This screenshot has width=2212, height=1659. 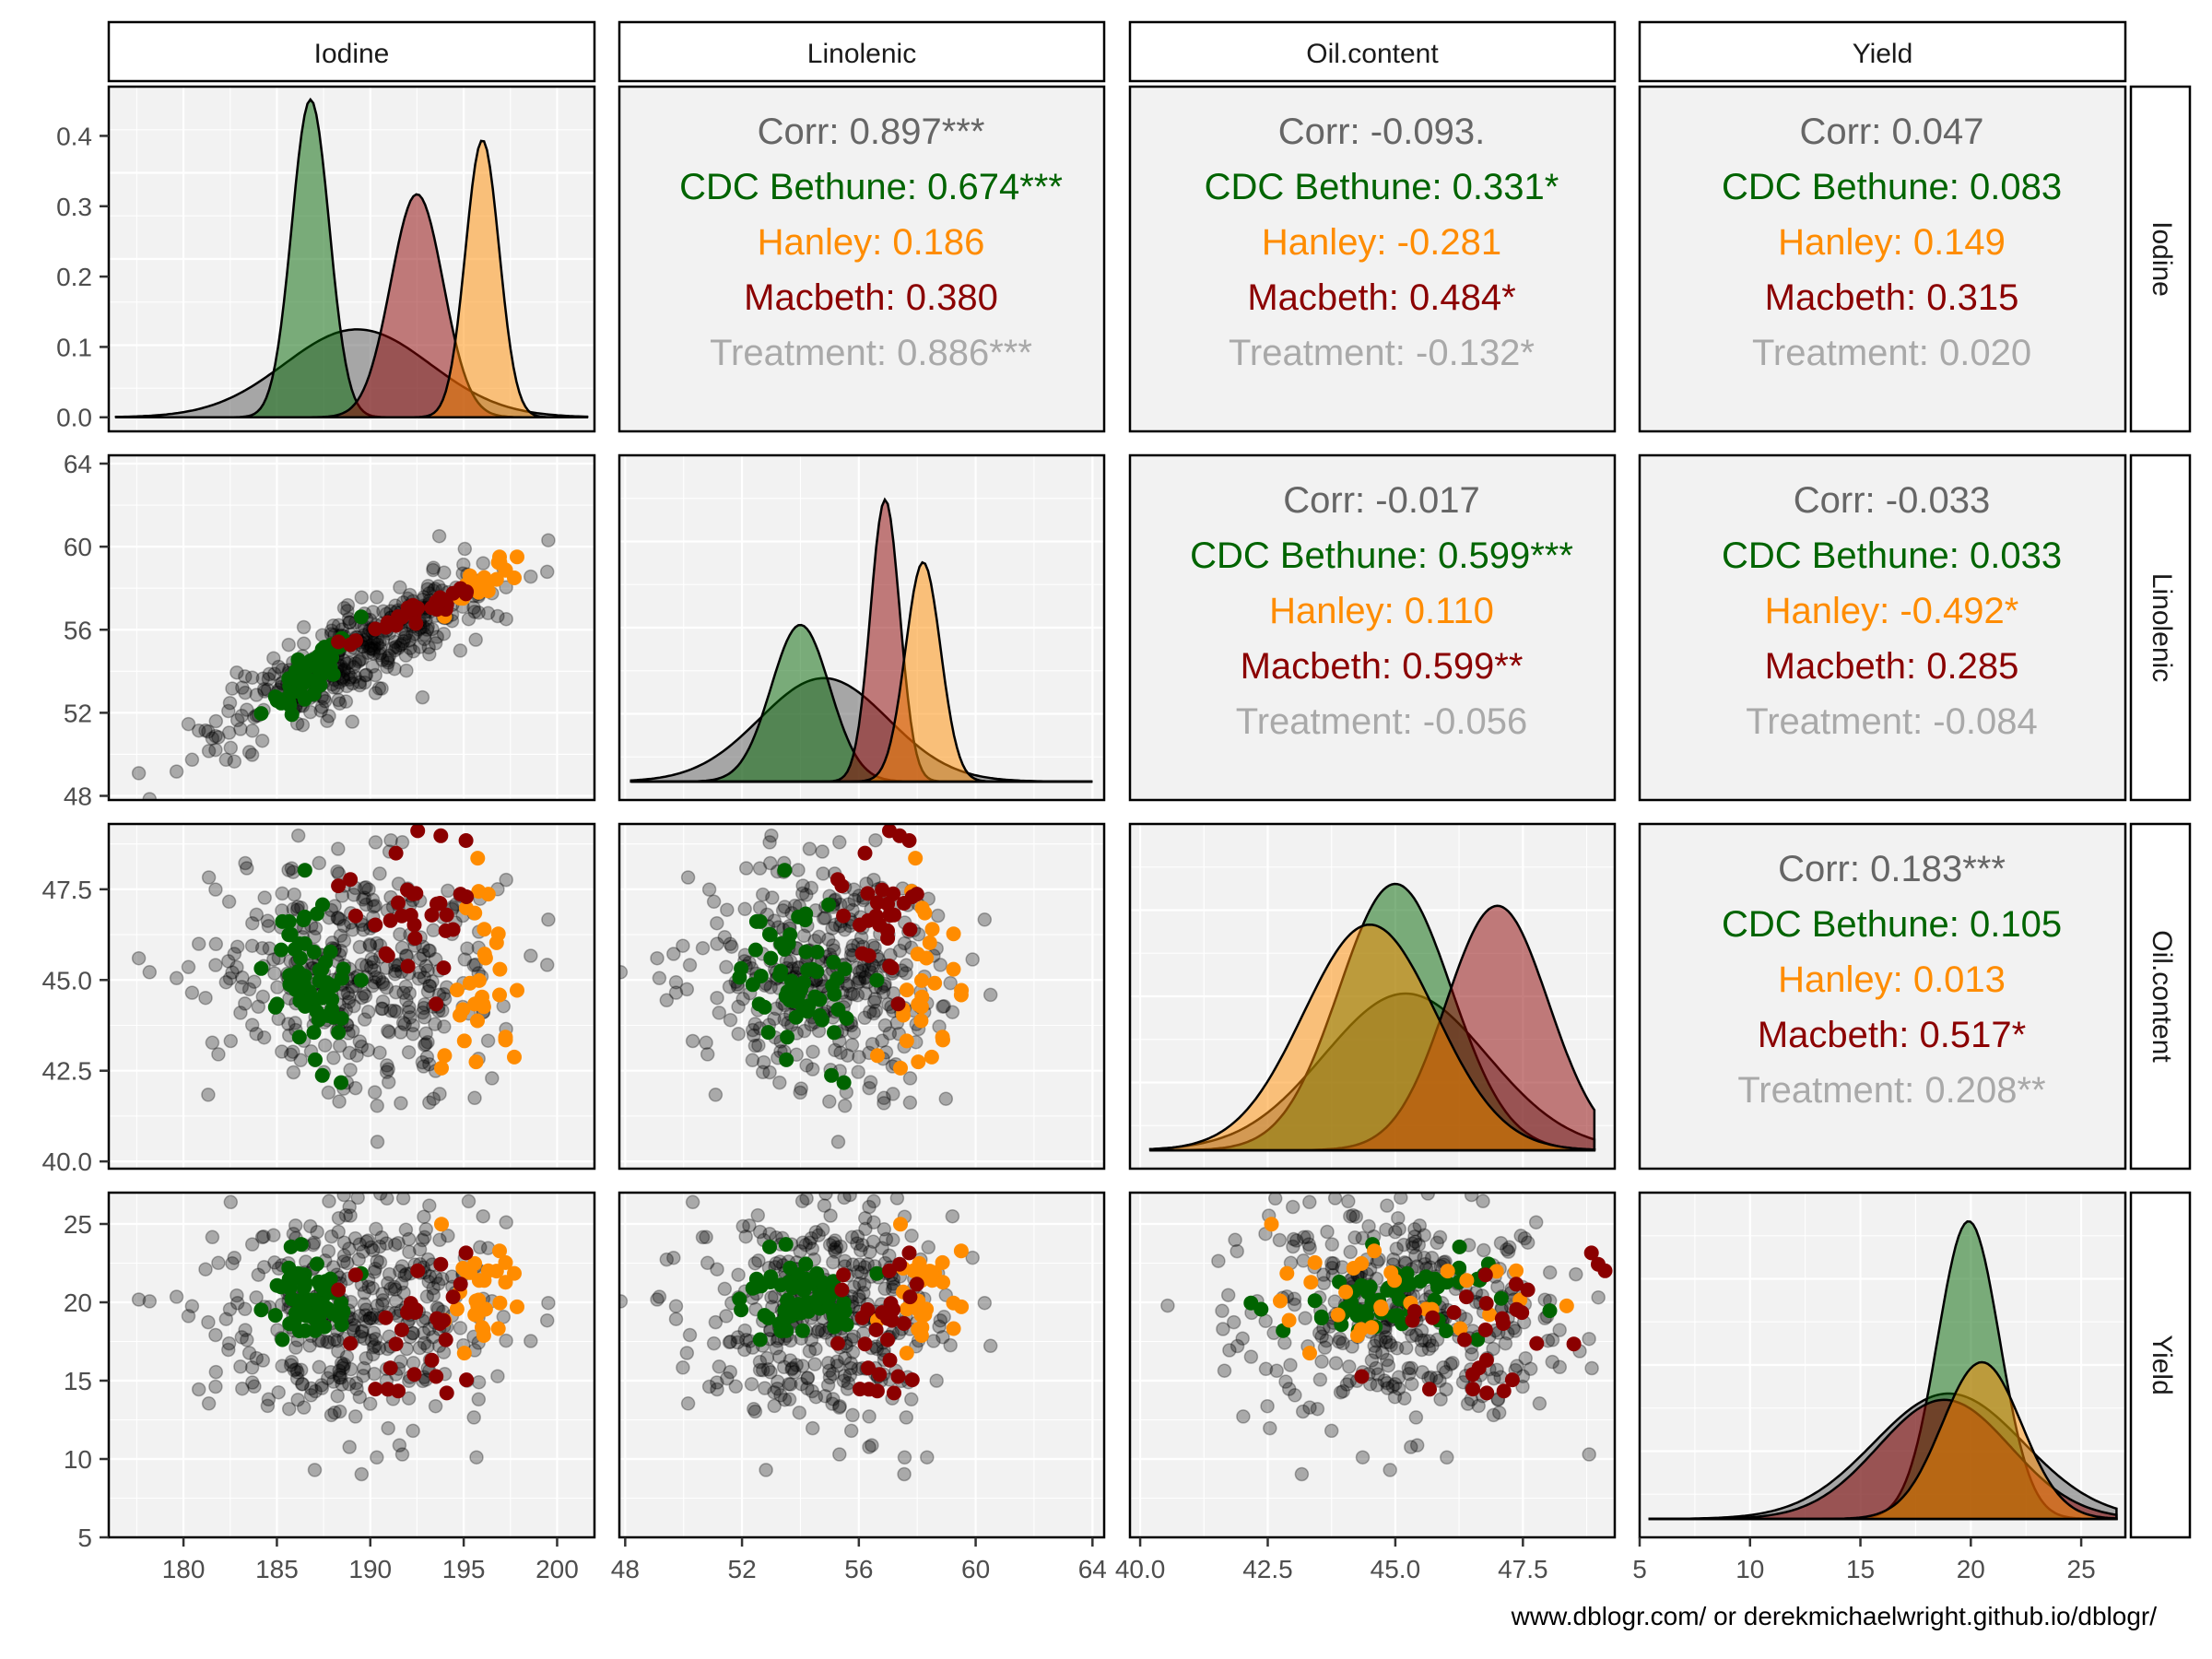 I want to click on y-tick-label: 5, so click(x=84, y=1538).